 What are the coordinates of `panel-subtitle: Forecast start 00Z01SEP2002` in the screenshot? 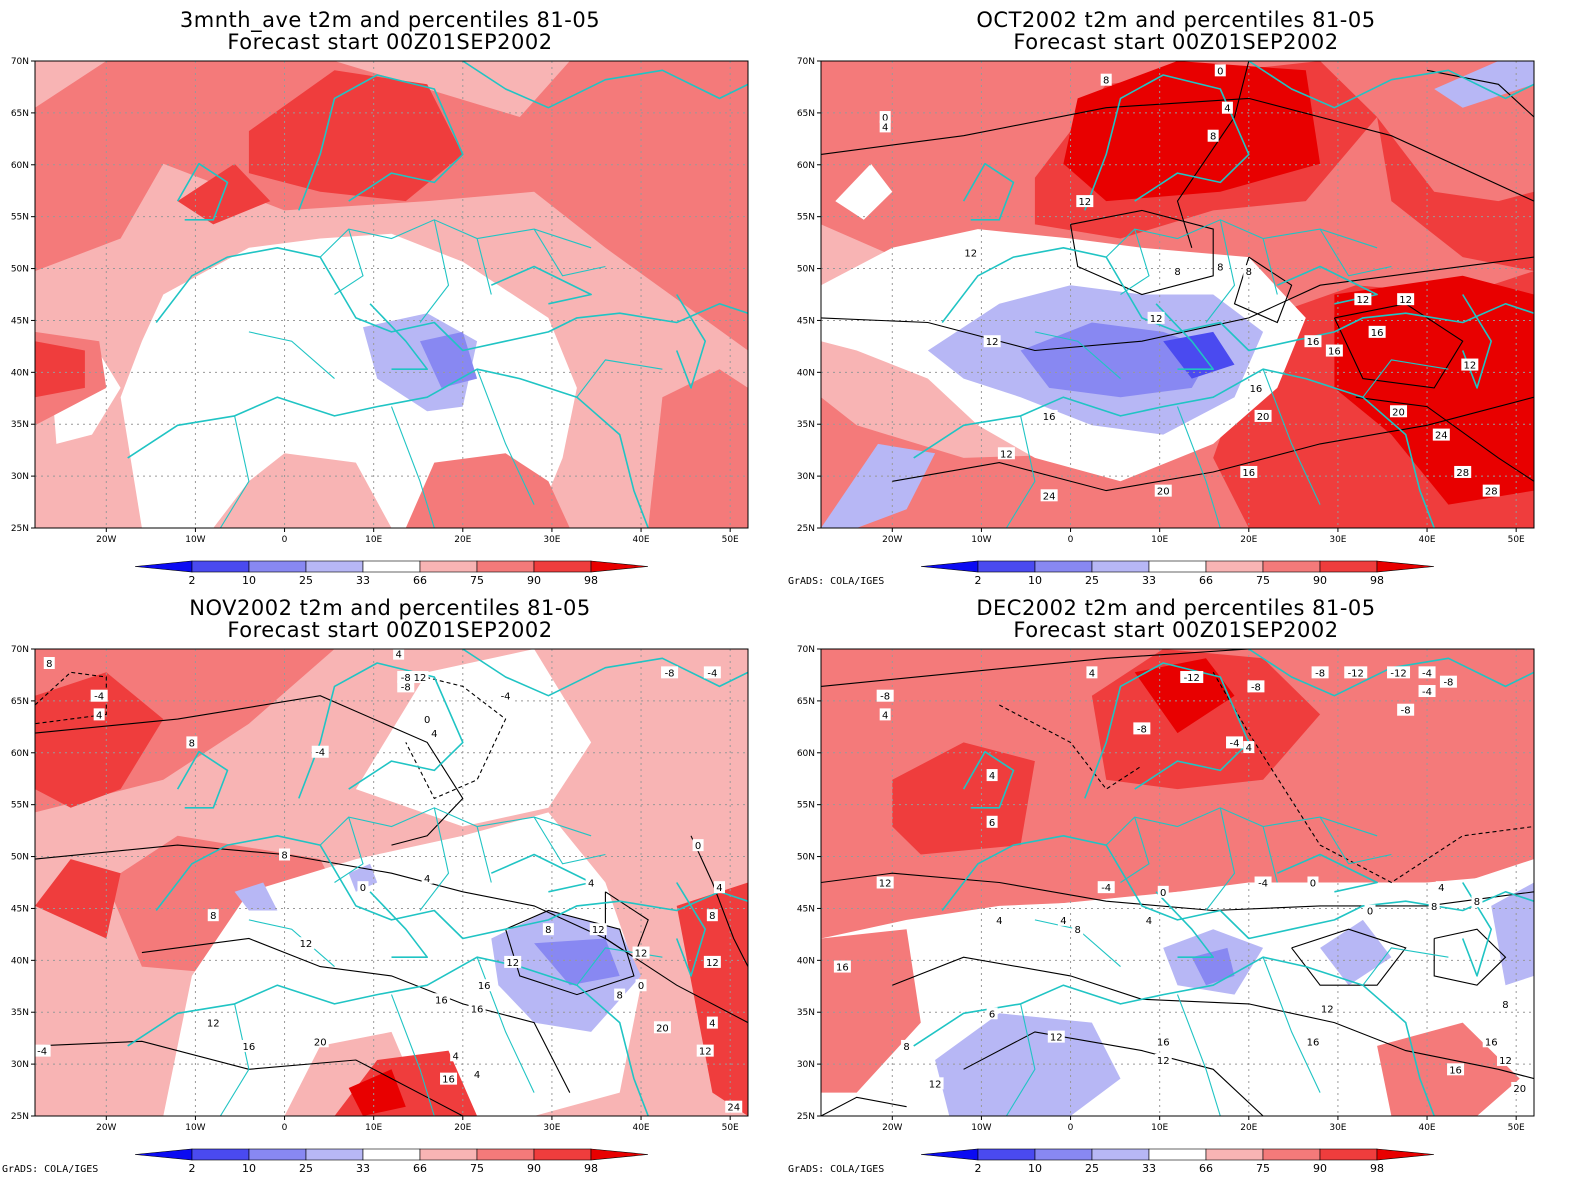 It's located at (390, 630).